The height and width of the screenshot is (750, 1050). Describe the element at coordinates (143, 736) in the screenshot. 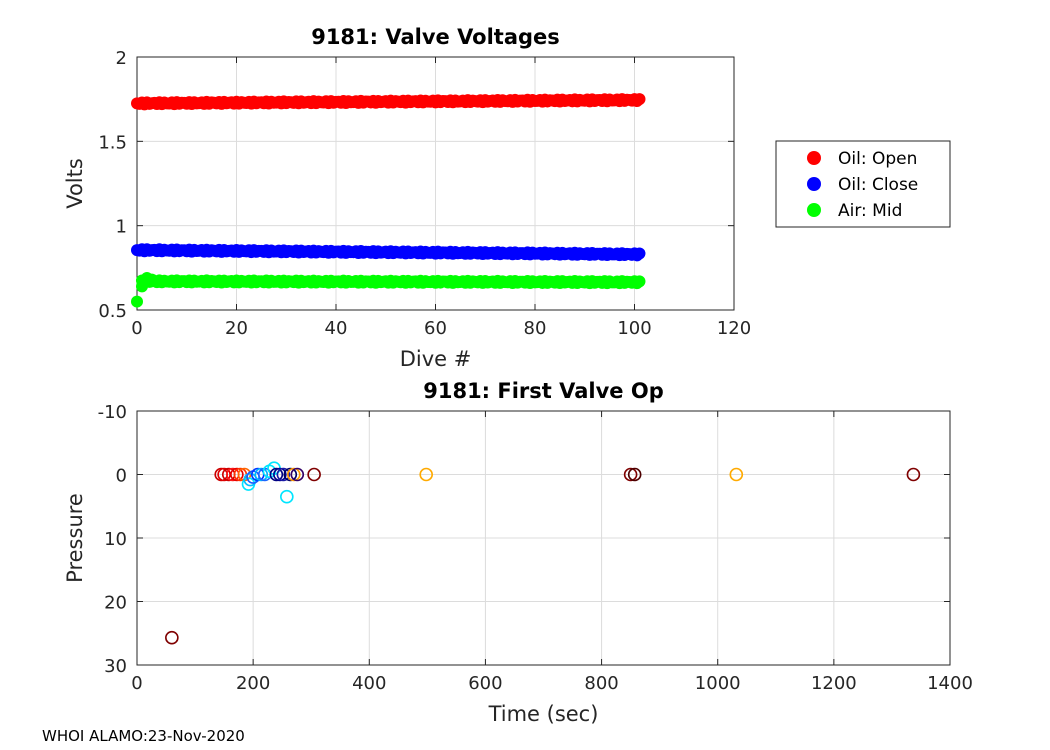

I see `footer-stamp: WHOI ALAMO:23-Nov-2020` at that location.